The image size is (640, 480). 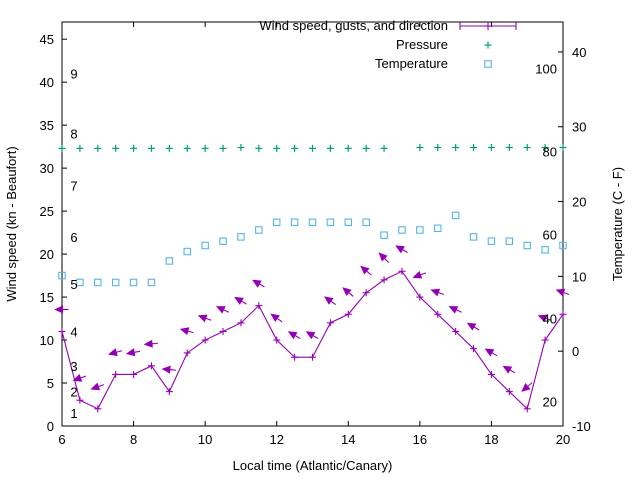 I want to click on x-tick-label: 20, so click(x=563, y=439).